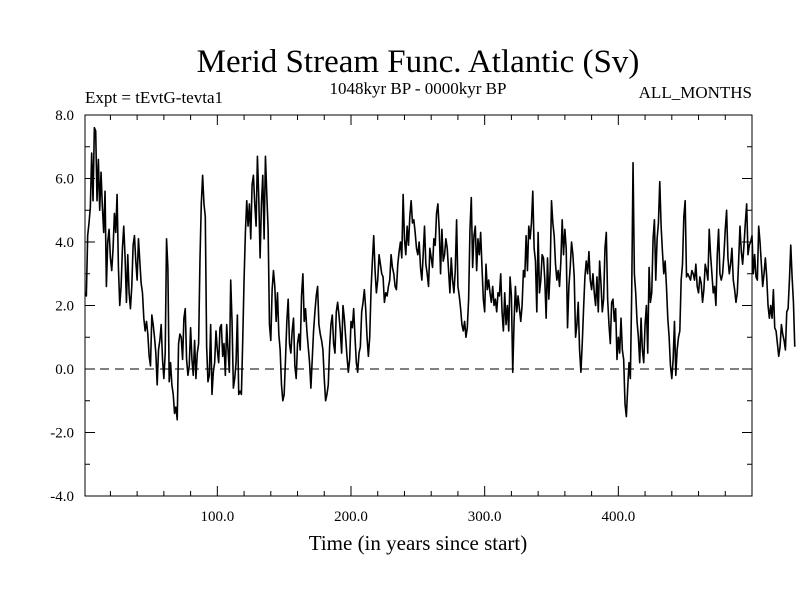  What do you see at coordinates (64, 180) in the screenshot?
I see `y-tick-label: 6.0` at bounding box center [64, 180].